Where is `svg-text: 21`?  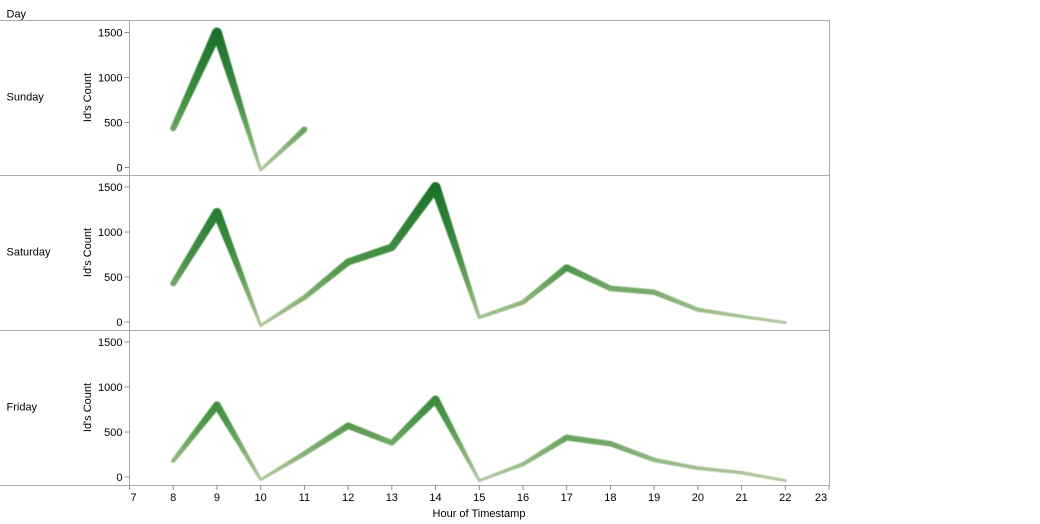 svg-text: 21 is located at coordinates (741, 498).